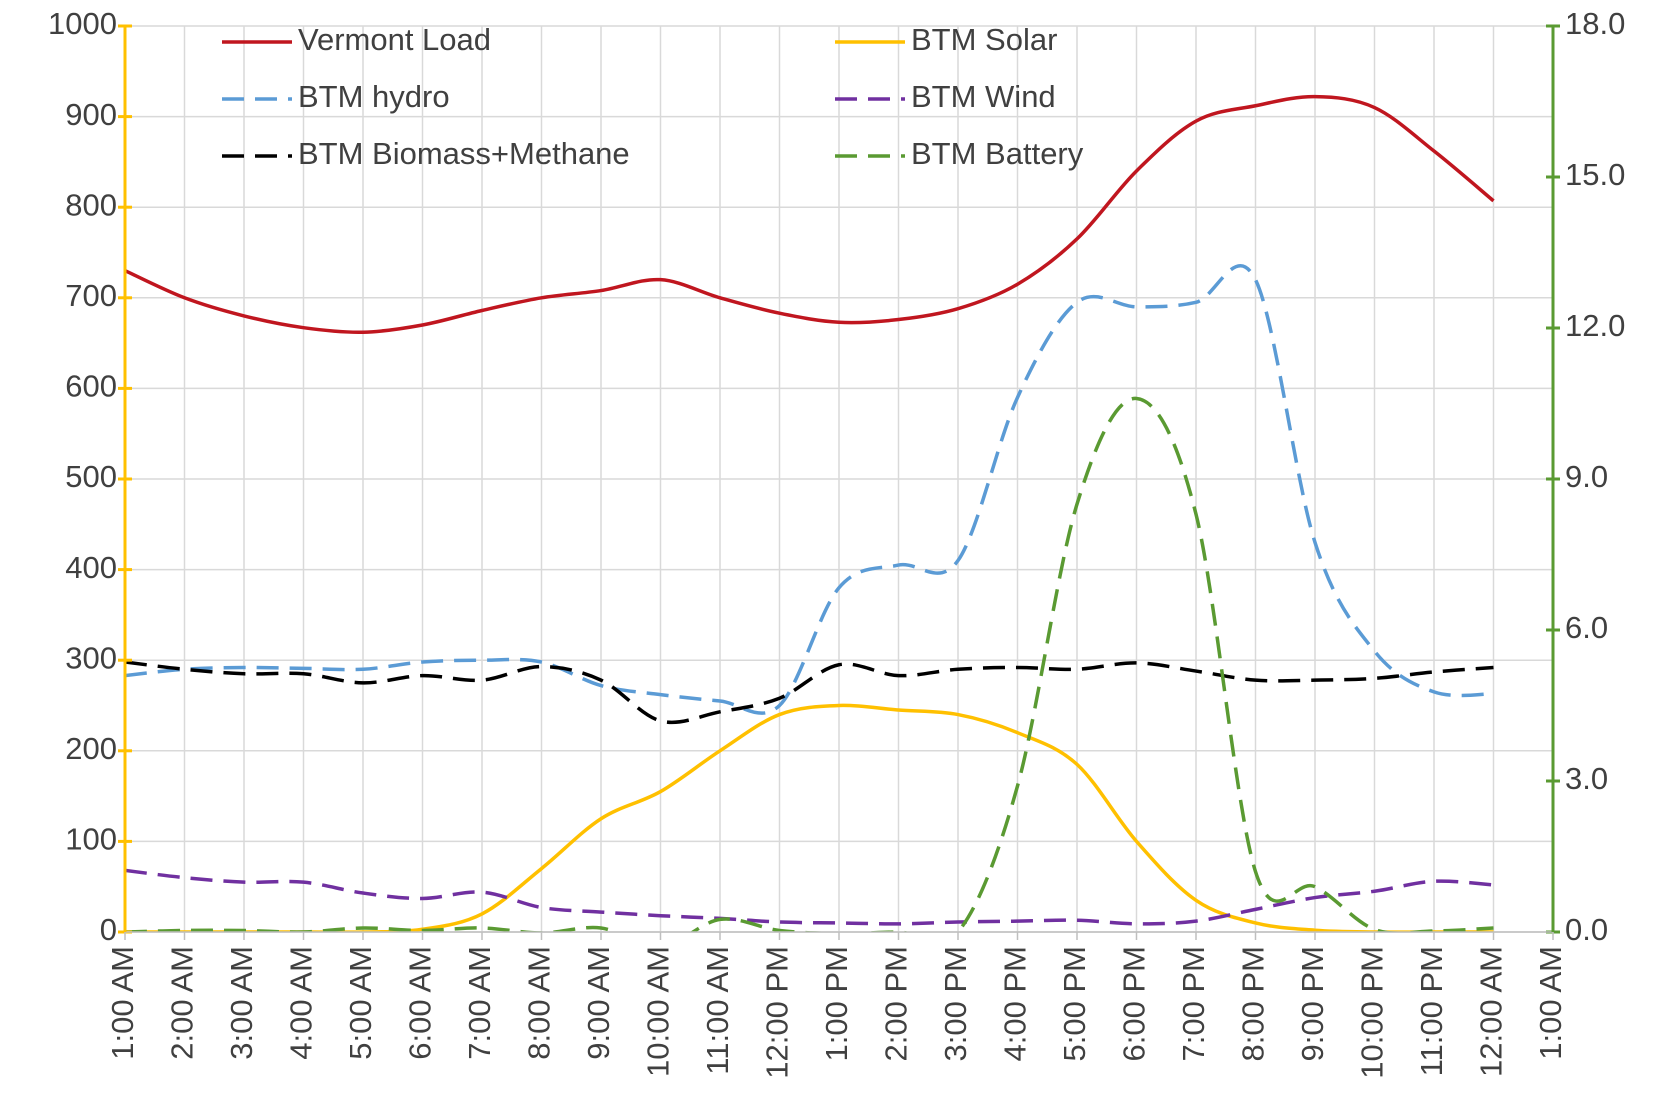 The height and width of the screenshot is (1105, 1669). What do you see at coordinates (777, 1012) in the screenshot?
I see `x-tick-label: 12:00 PM` at bounding box center [777, 1012].